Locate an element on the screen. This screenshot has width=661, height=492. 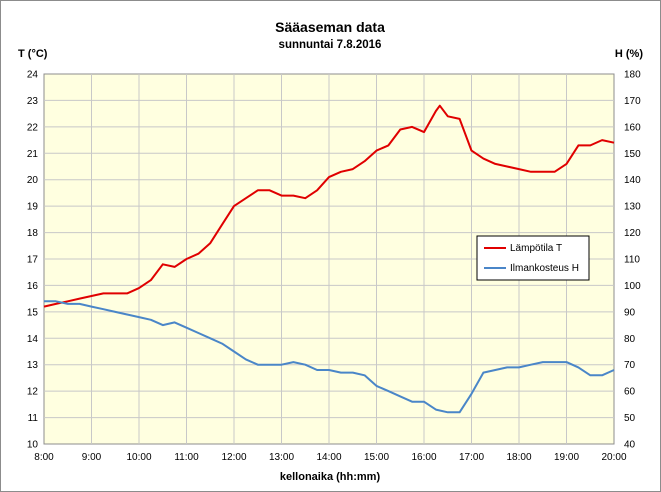
y-tick-right: 130 is located at coordinates (632, 207).